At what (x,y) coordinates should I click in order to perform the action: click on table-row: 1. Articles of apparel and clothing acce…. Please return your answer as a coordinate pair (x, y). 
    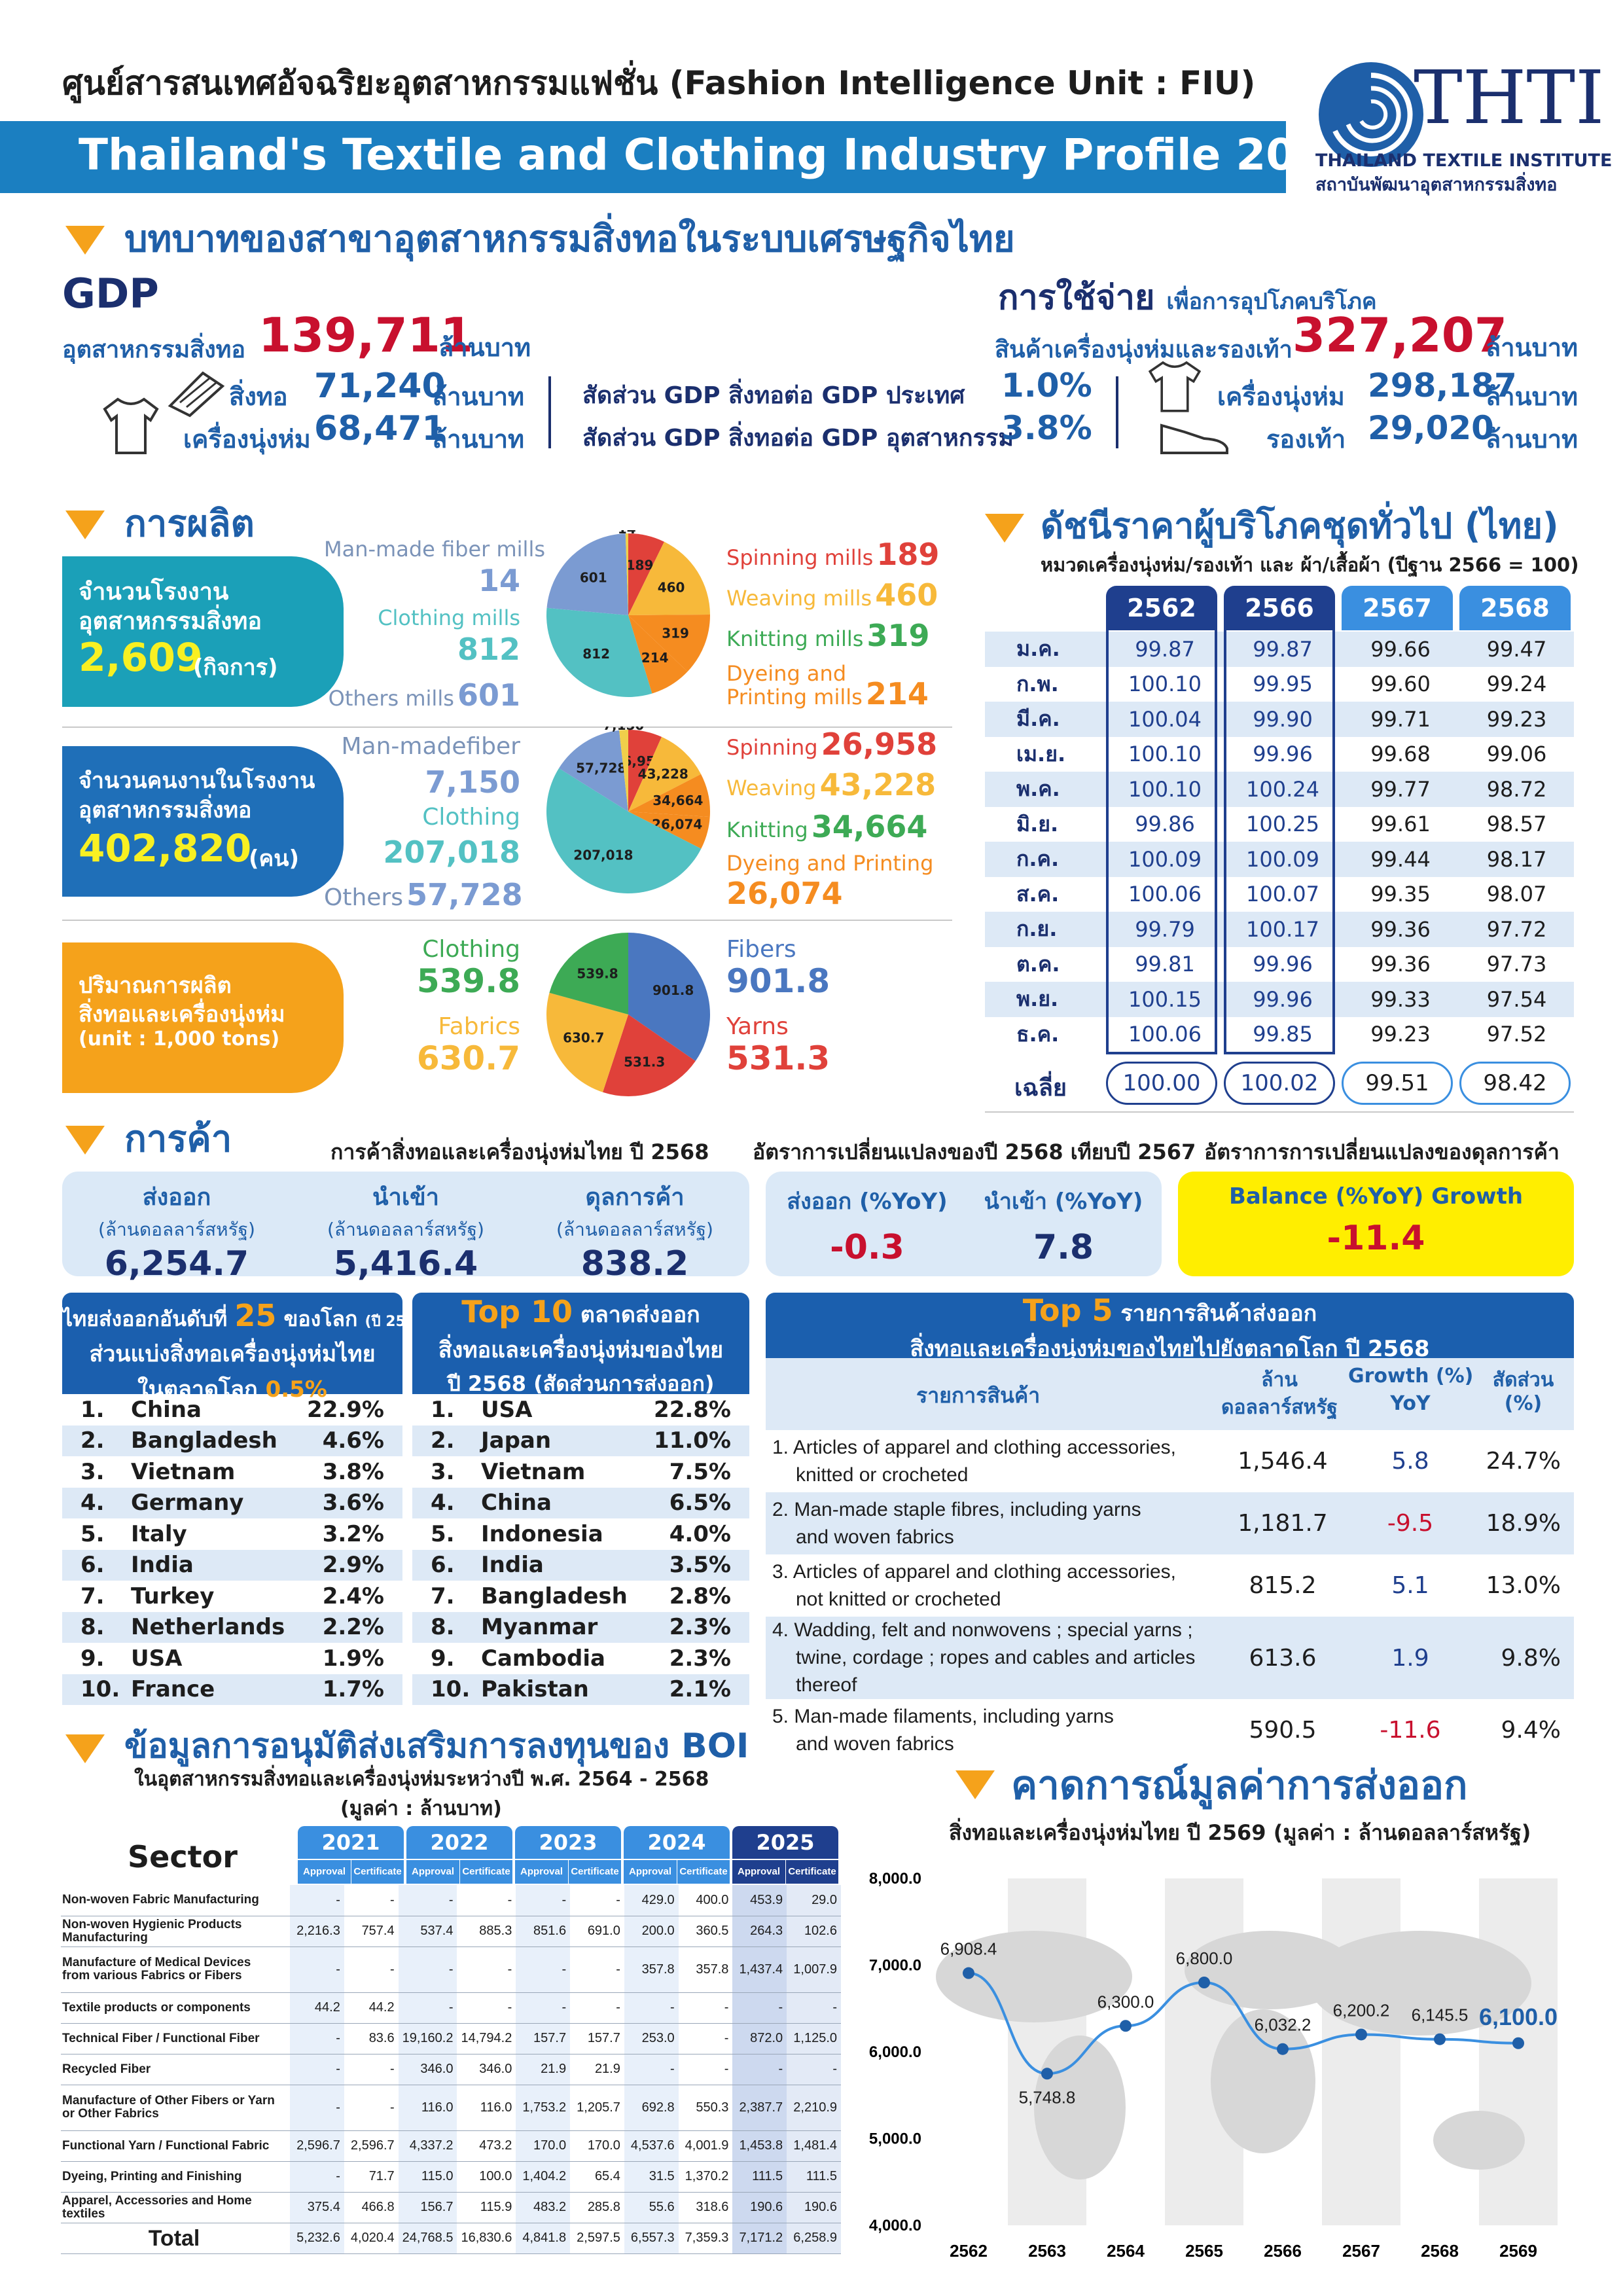
    Looking at the image, I should click on (1170, 1461).